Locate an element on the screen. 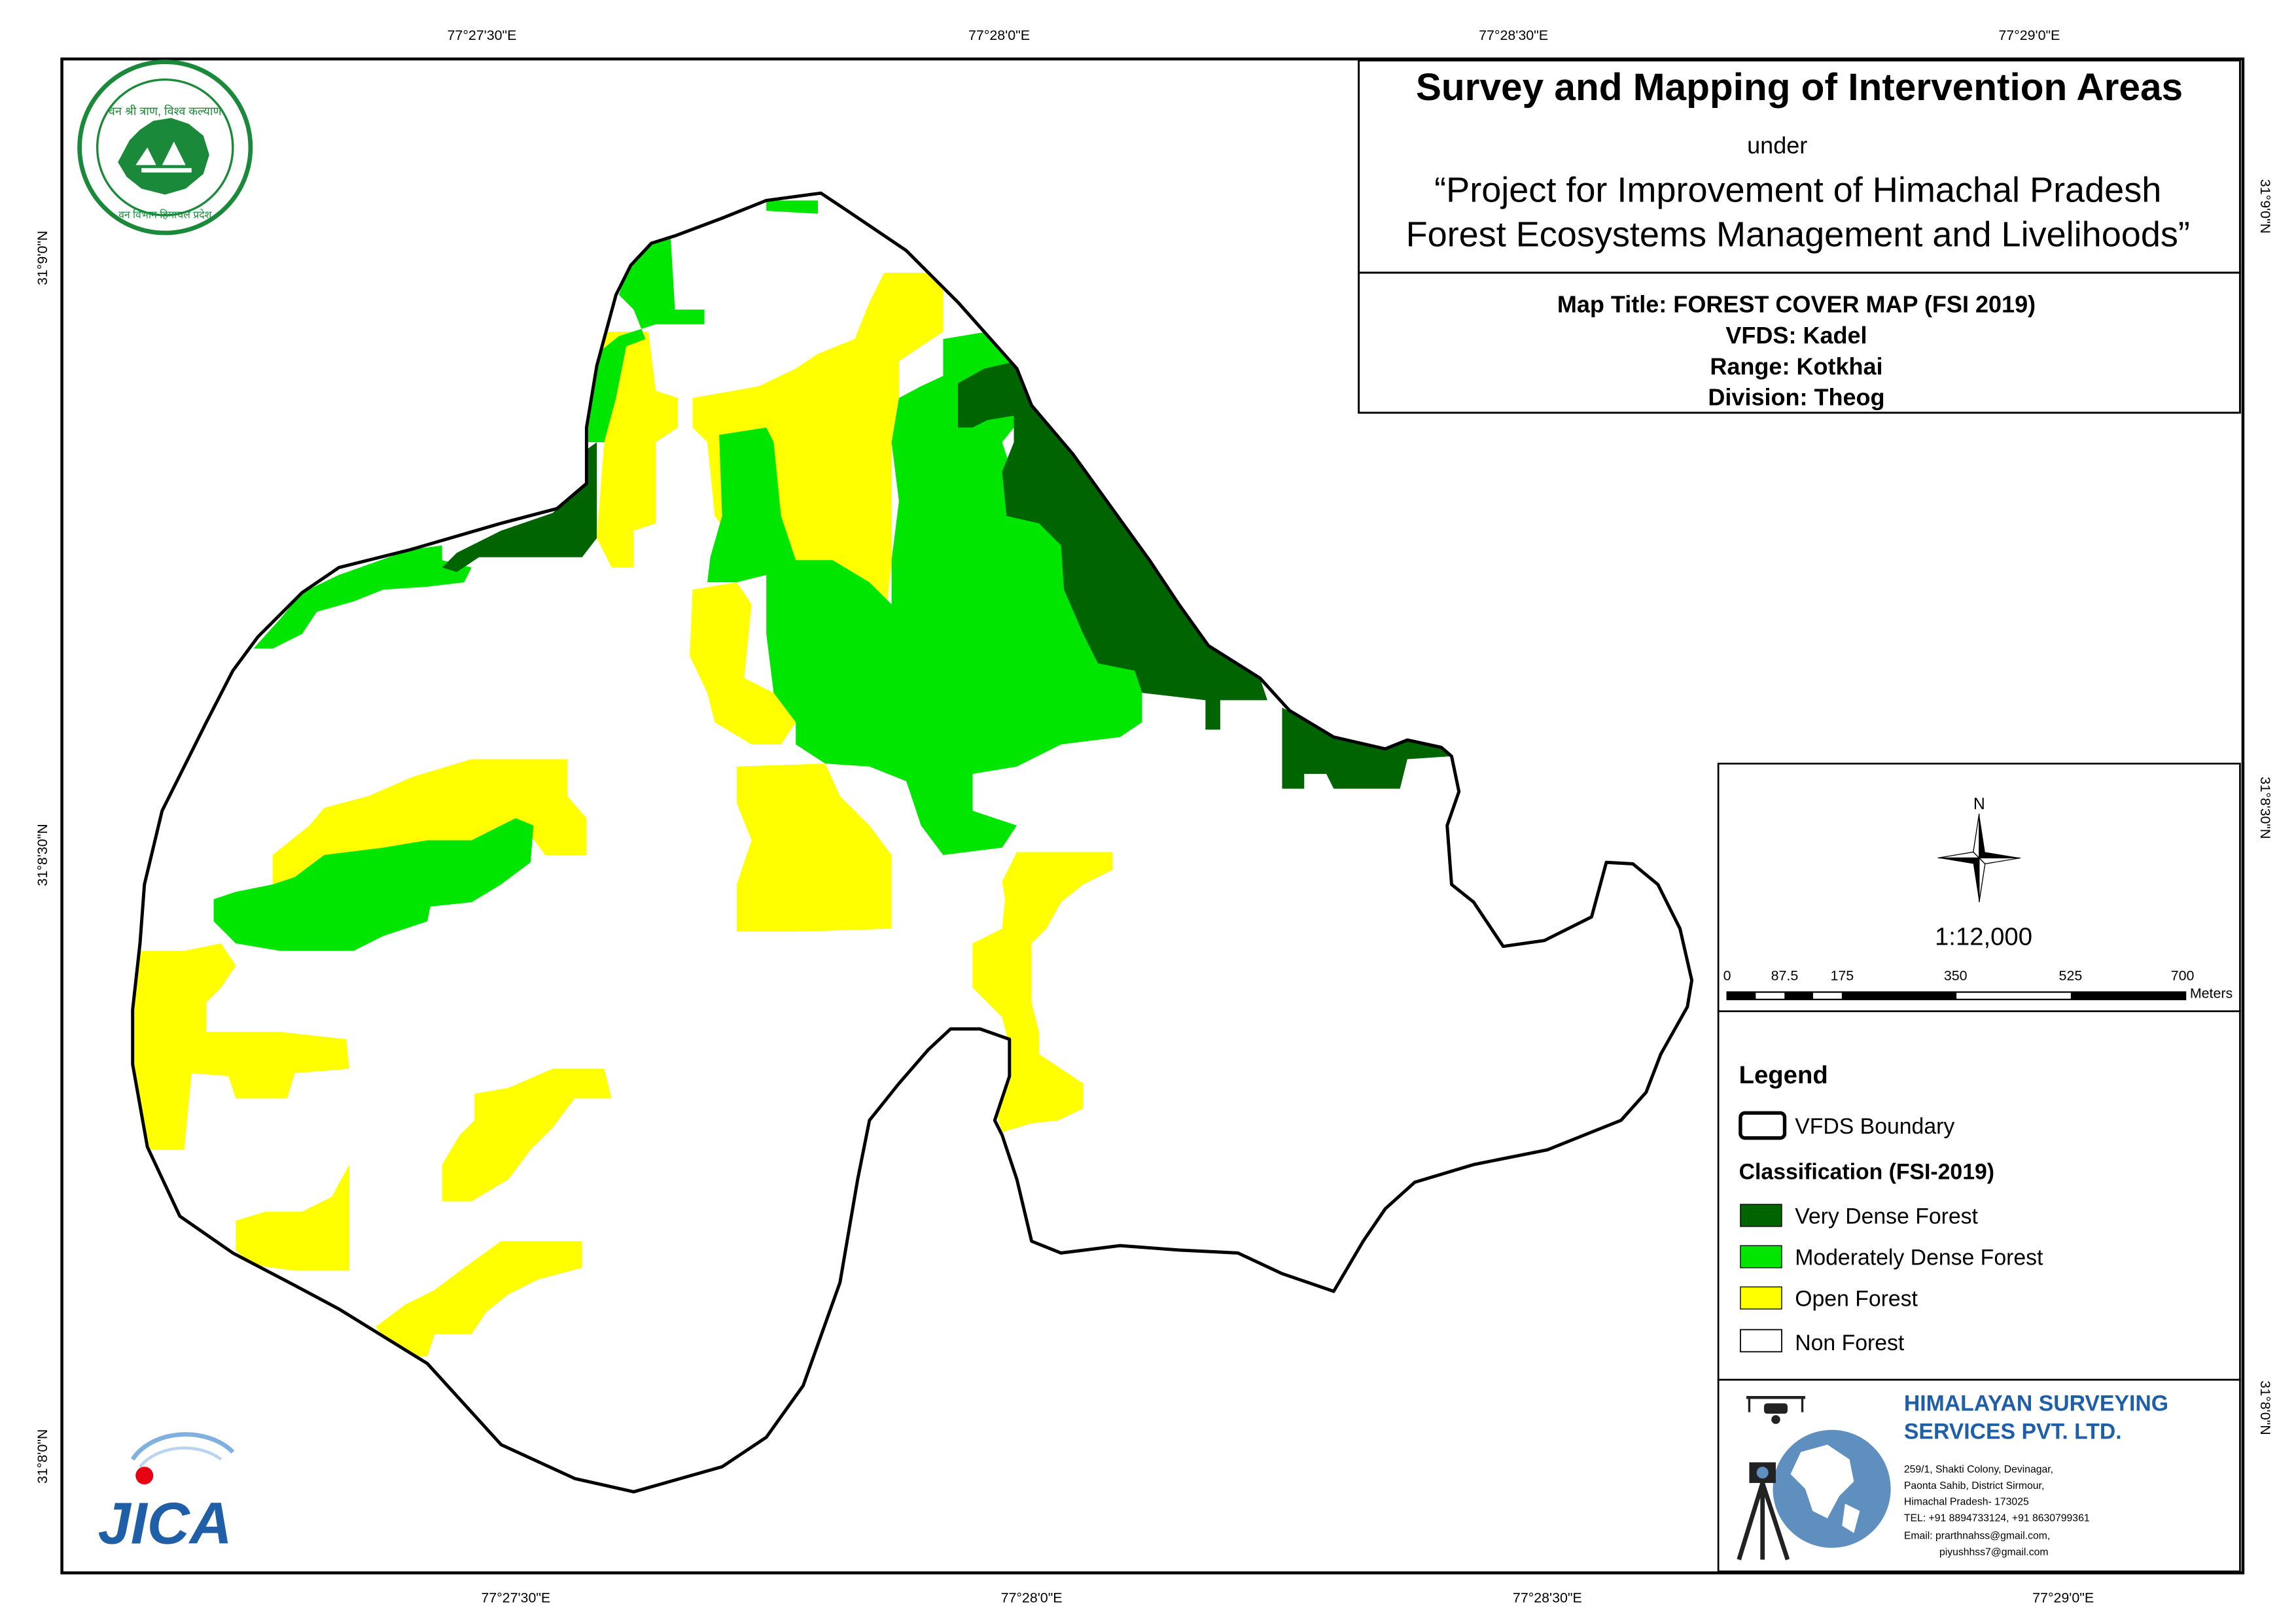 Image resolution: width=2296 pixels, height=1623 pixels. legend-label-non-forest: Non Forest is located at coordinates (1850, 1343).